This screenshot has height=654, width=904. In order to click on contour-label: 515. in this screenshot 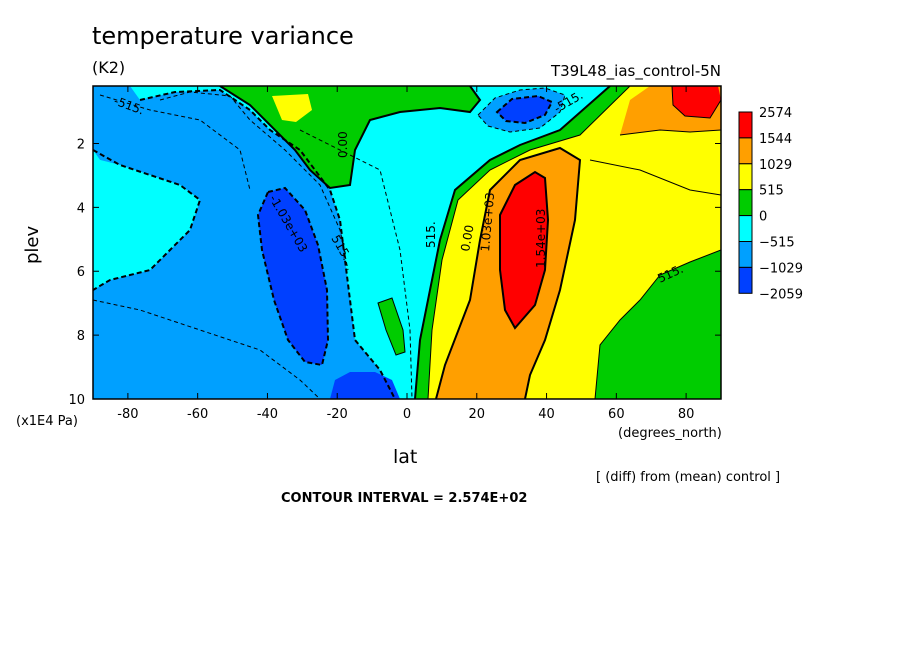, I will do `click(431, 234)`.